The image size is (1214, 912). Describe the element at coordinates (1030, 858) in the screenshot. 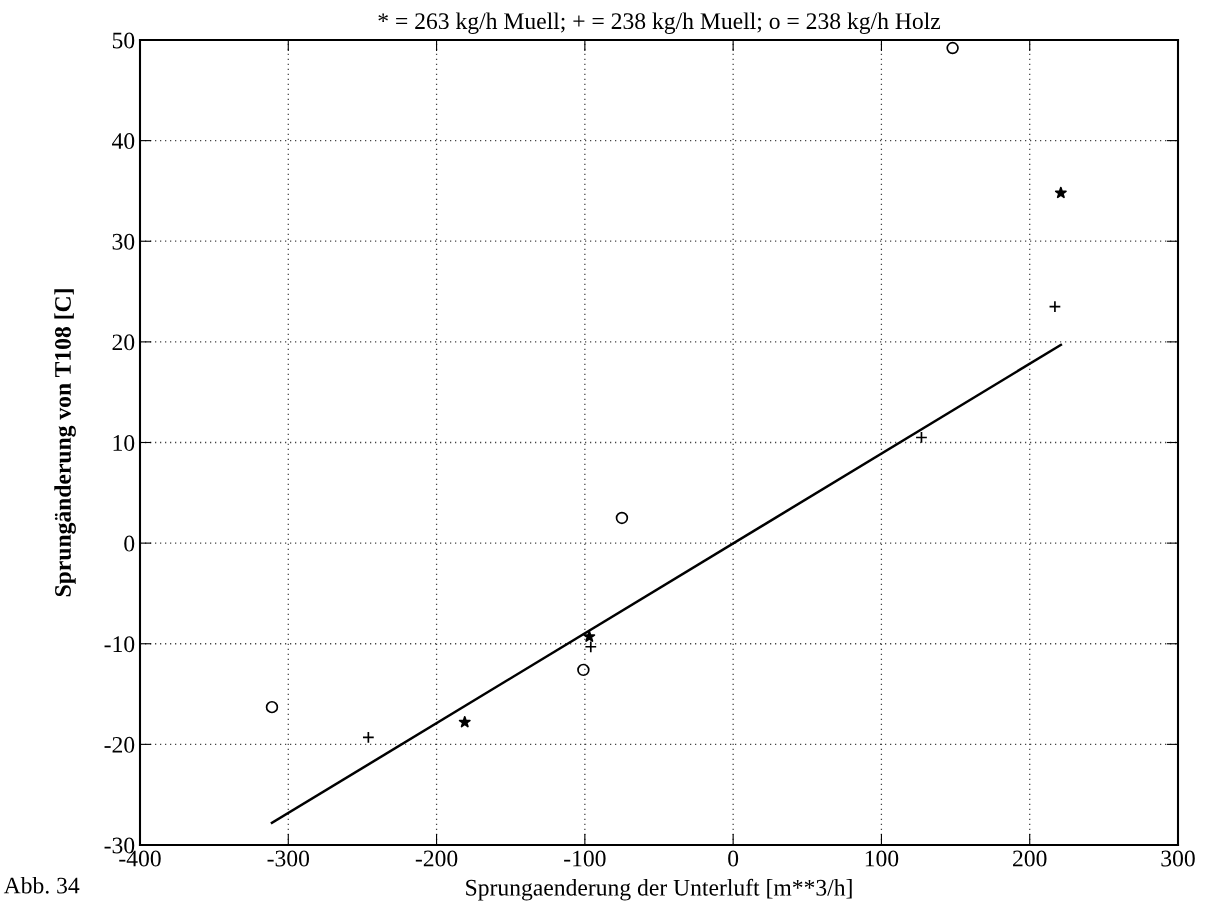

I see `x-tick-label: 200` at that location.